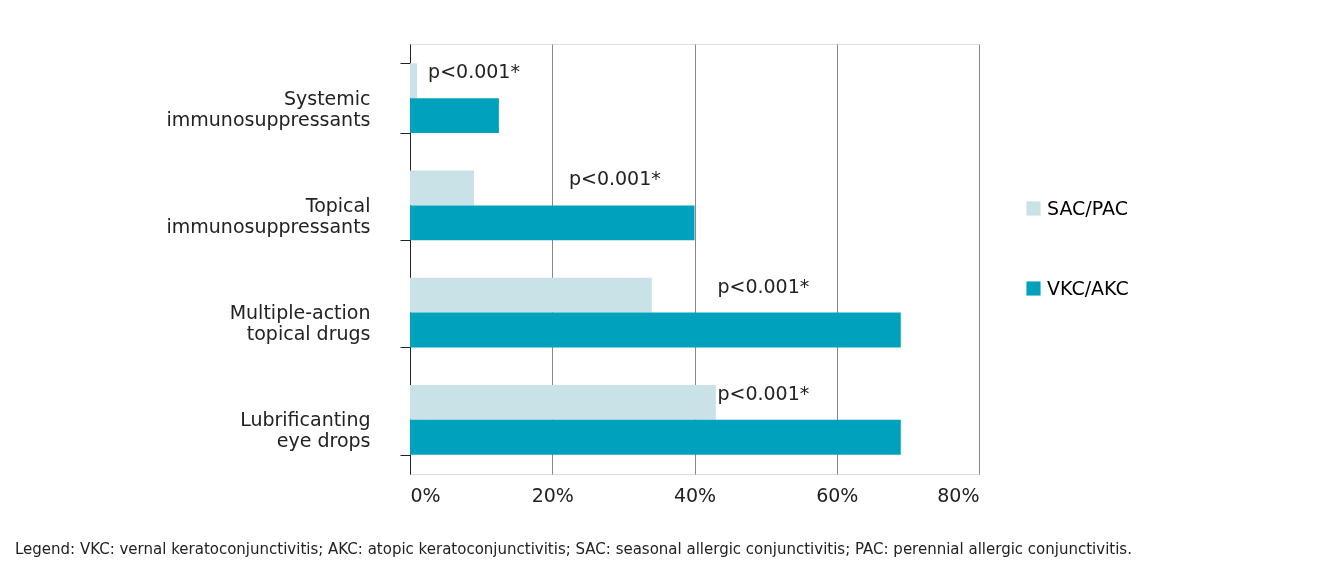 This screenshot has height=575, width=1321. What do you see at coordinates (268, 215) in the screenshot?
I see `y-tick-label: Topical immunosuppressants` at bounding box center [268, 215].